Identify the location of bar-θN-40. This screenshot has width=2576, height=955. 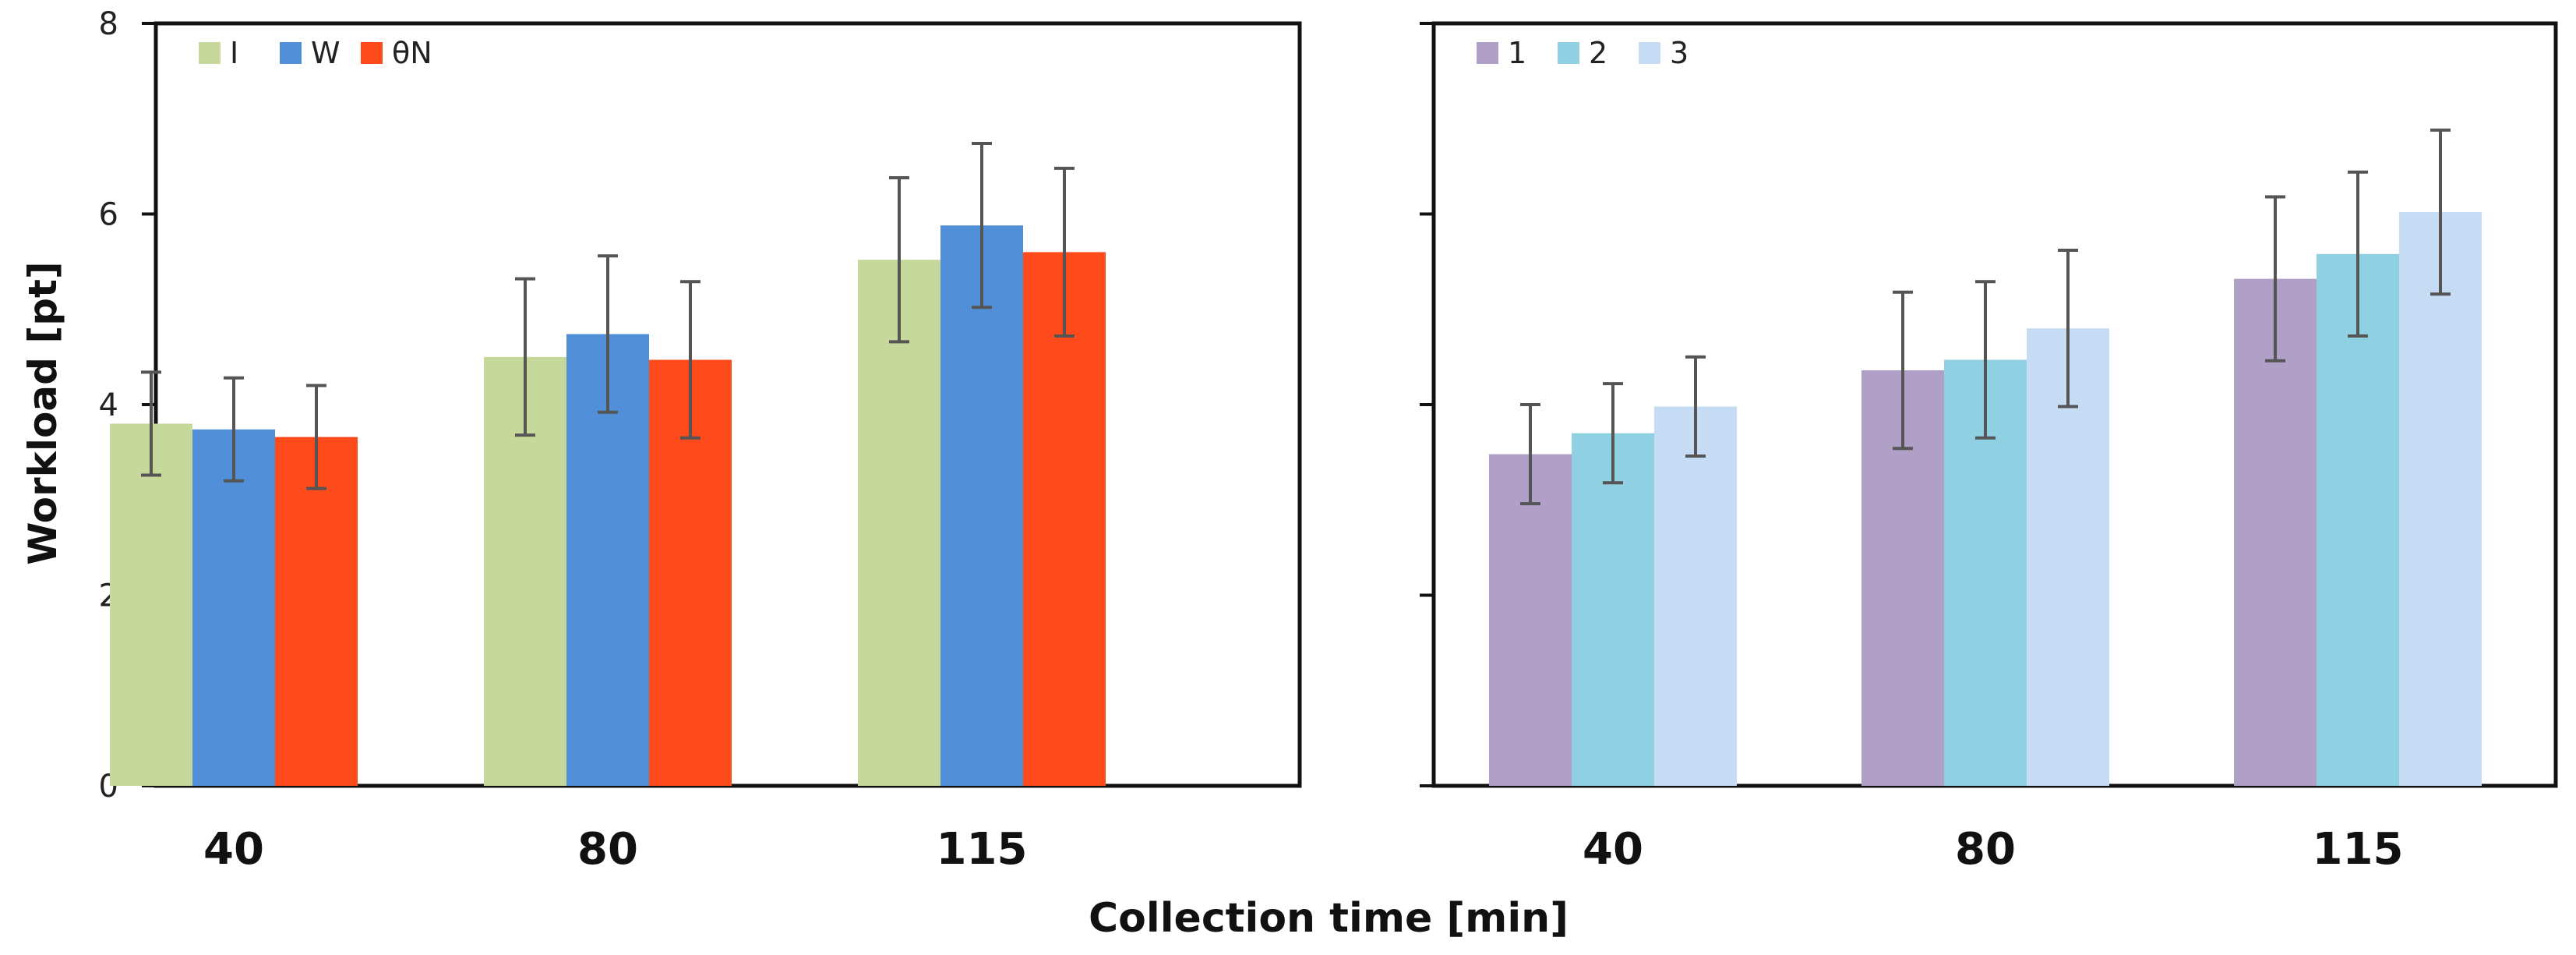
(316, 611).